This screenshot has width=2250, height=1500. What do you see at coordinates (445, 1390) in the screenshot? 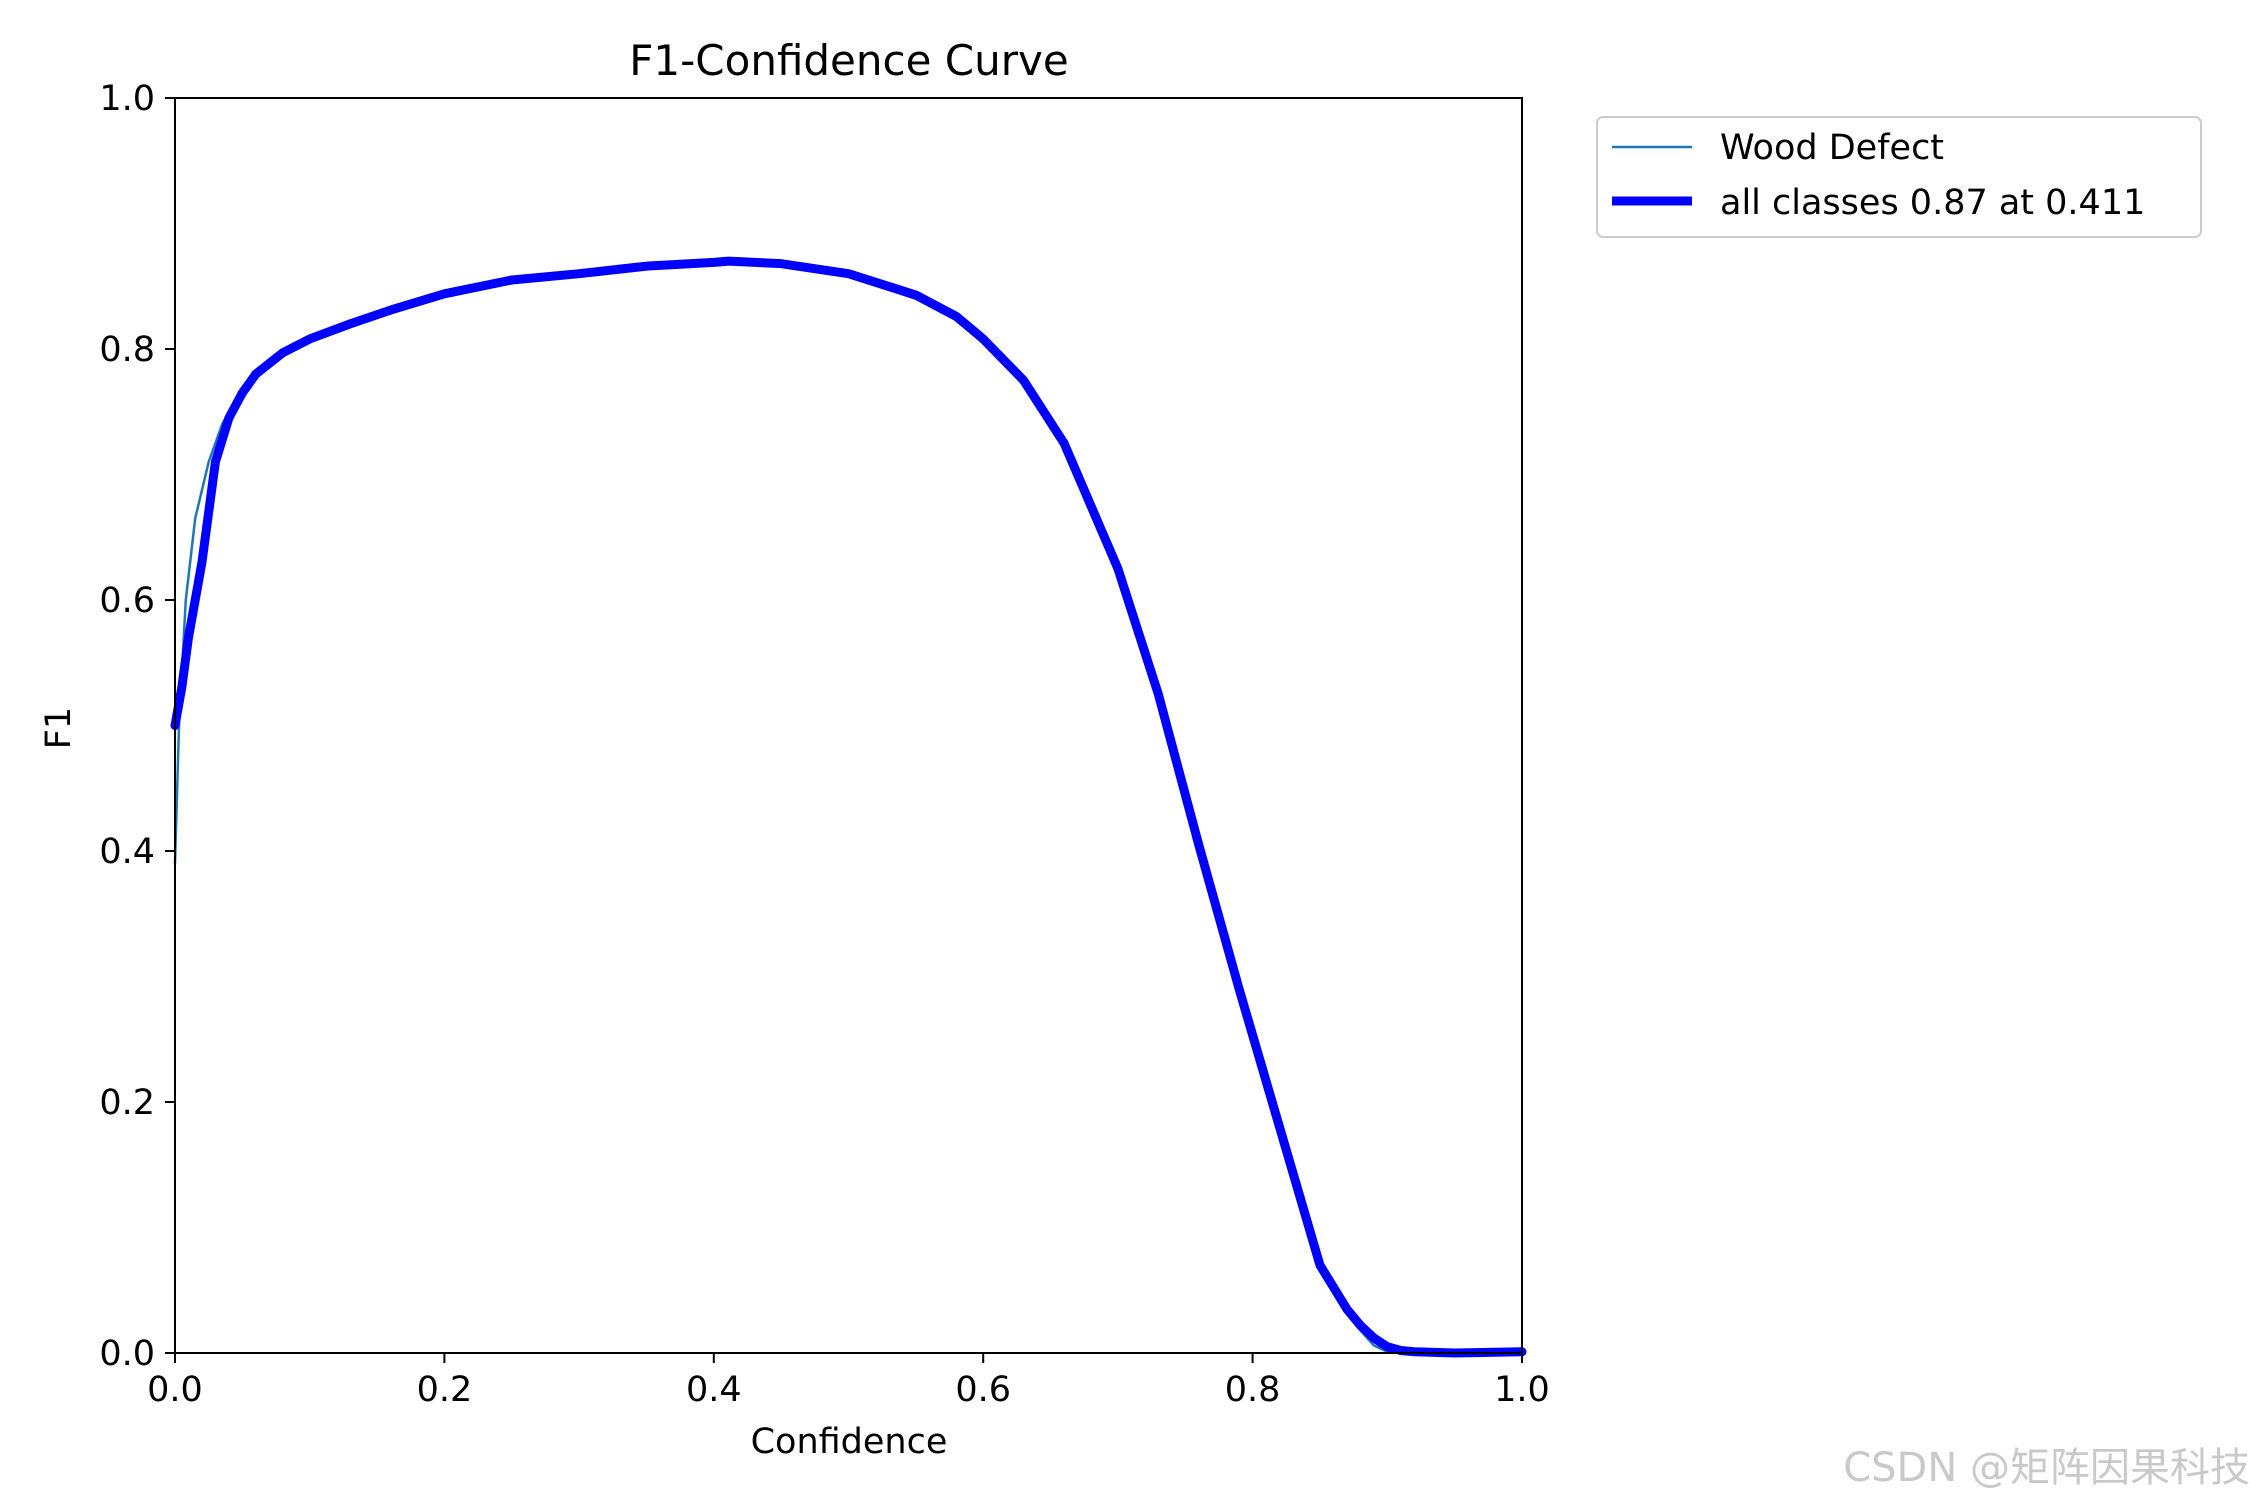
I see `x-tick-label: 0.2` at bounding box center [445, 1390].